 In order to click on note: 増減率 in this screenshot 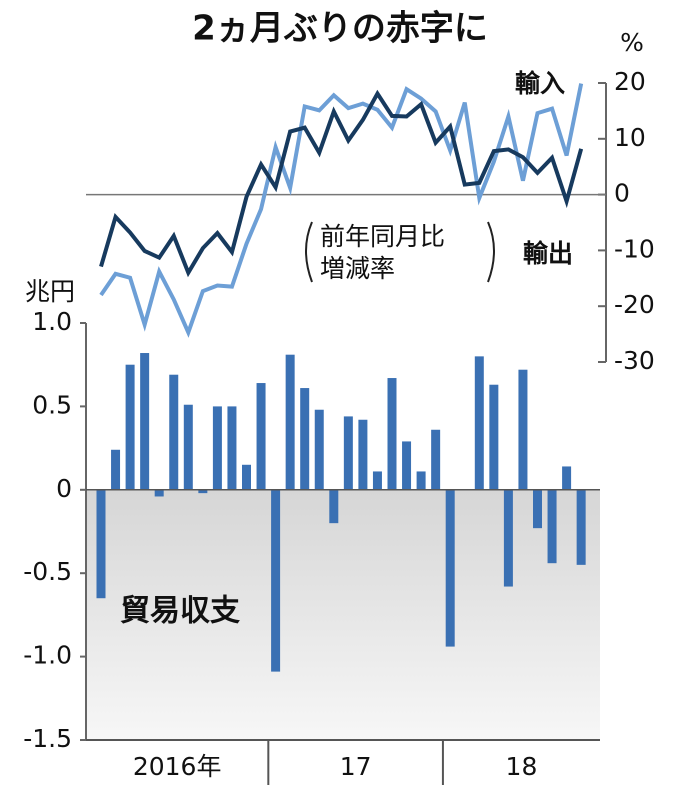, I will do `click(357, 268)`.